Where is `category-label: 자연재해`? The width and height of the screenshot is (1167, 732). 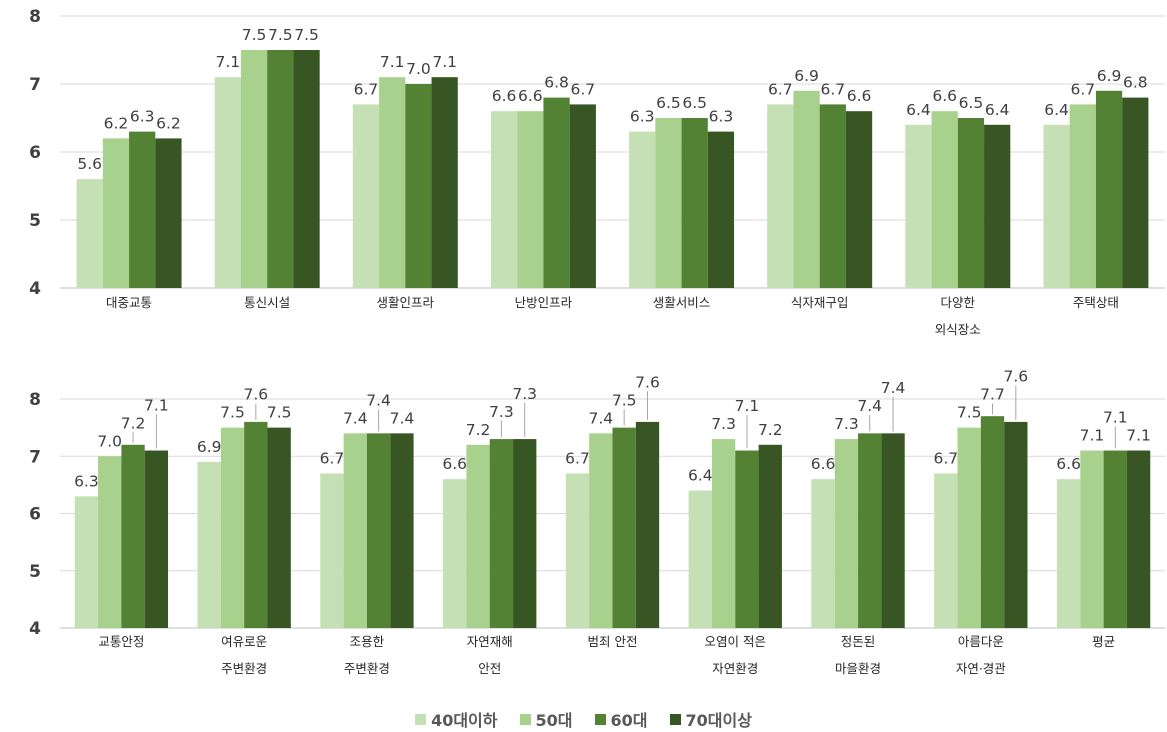 category-label: 자연재해 is located at coordinates (490, 641).